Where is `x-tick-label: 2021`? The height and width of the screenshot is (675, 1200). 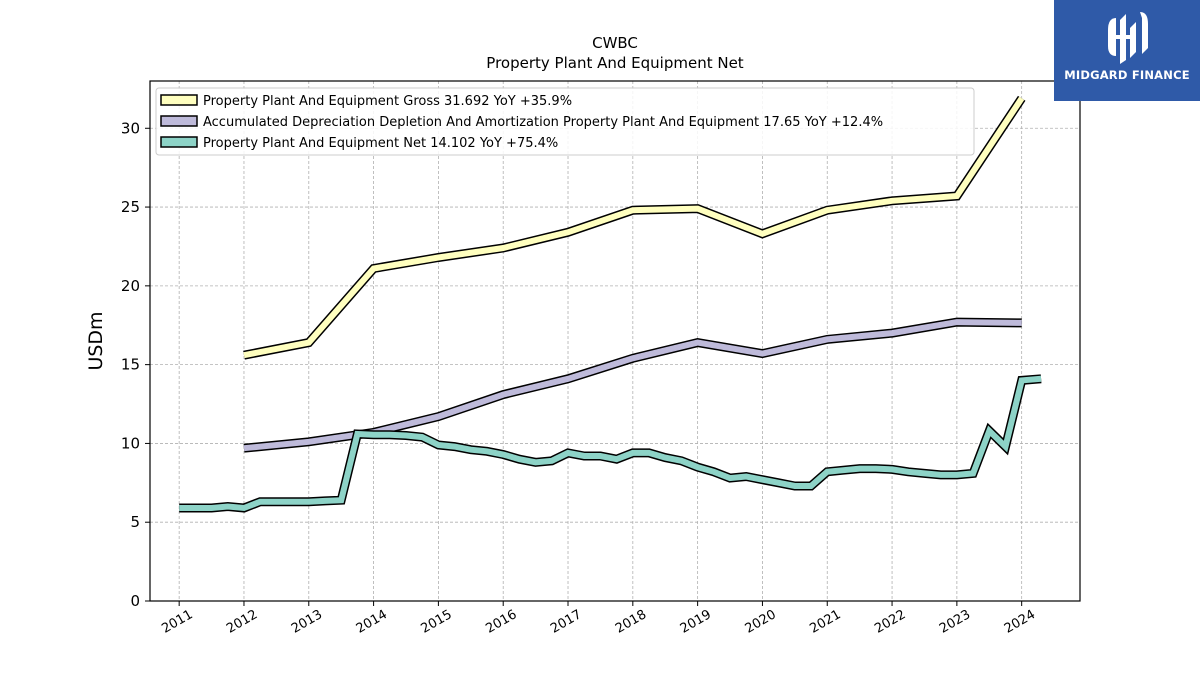
x-tick-label: 2021 is located at coordinates (825, 622).